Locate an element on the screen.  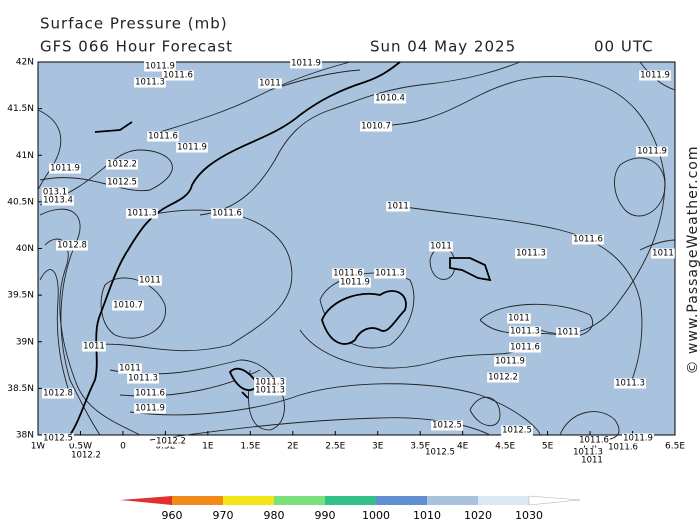
date: Sun 04 May 2025 is located at coordinates (443, 47).